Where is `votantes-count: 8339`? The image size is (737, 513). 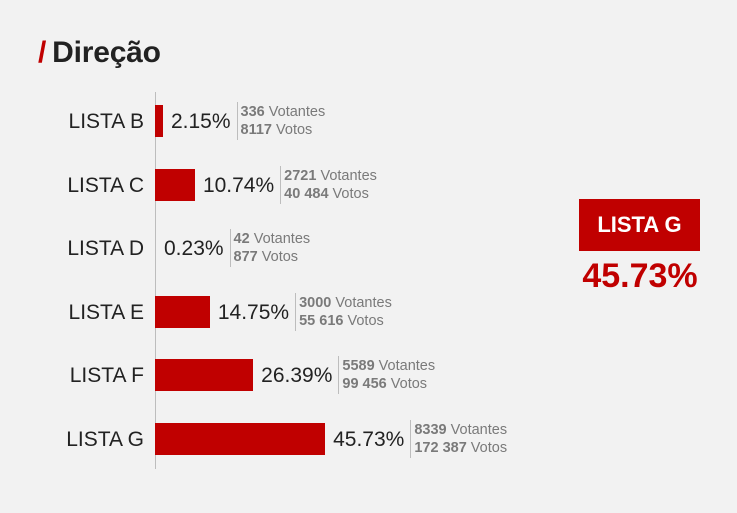 votantes-count: 8339 is located at coordinates (430, 429).